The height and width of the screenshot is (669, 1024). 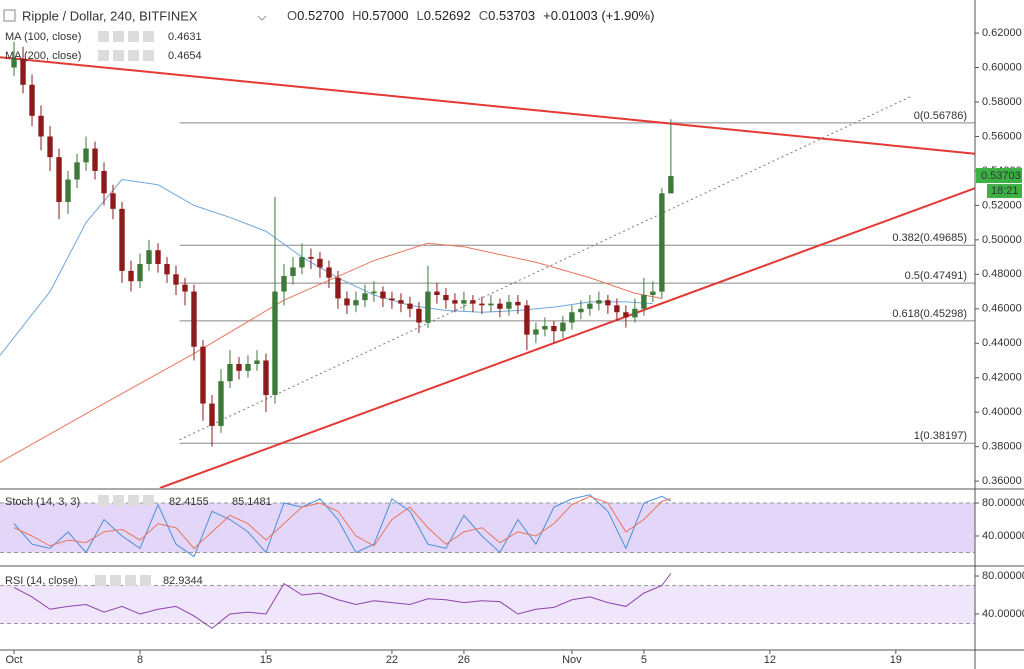 What do you see at coordinates (1002, 205) in the screenshot?
I see `y-tick-label: 0.52000` at bounding box center [1002, 205].